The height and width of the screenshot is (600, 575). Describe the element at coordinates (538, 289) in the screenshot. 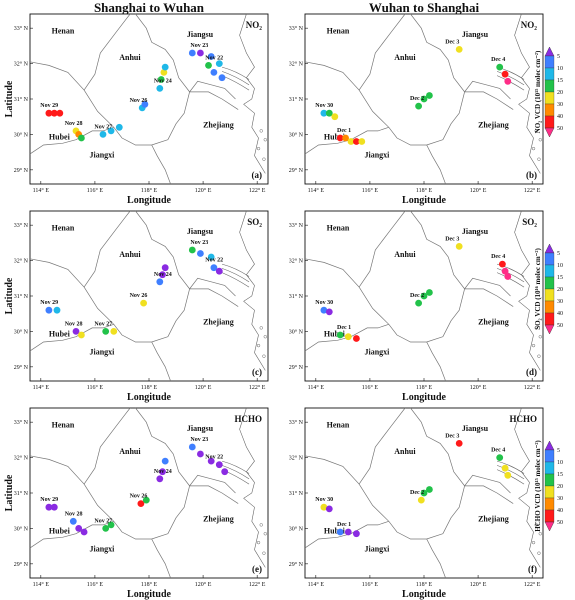

I see `colorbar-title: SO₂ VCD (10¹⁶ molec cm⁻²)` at that location.